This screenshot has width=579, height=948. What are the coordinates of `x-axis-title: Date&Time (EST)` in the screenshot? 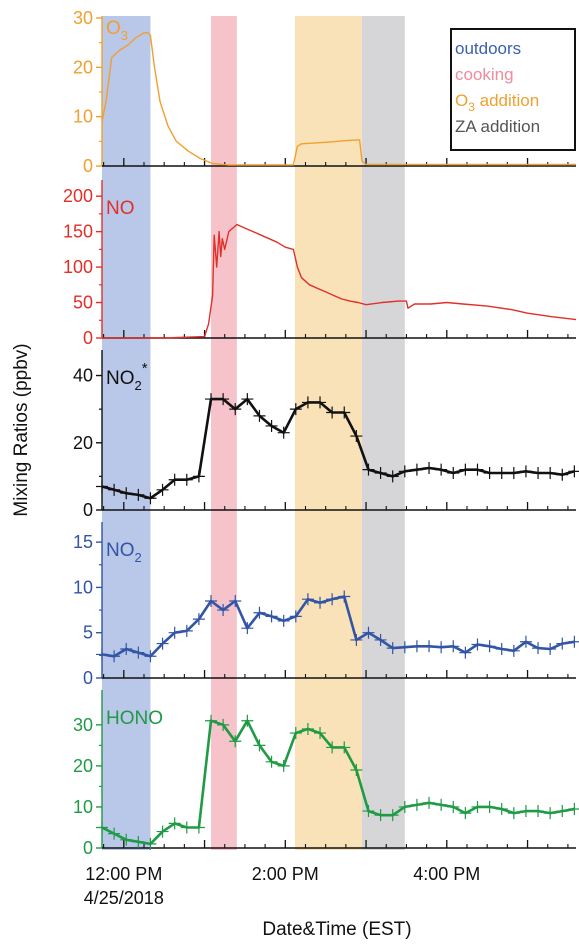 It's located at (336, 929).